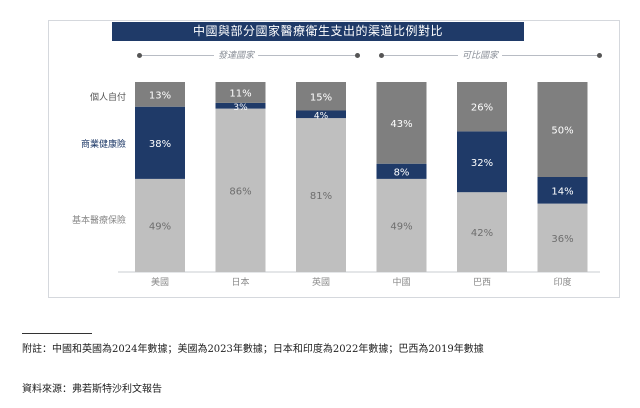 The image size is (640, 408). Describe the element at coordinates (103, 145) in the screenshot. I see `legend-label-commercial-insurance: 商業健康險` at that location.